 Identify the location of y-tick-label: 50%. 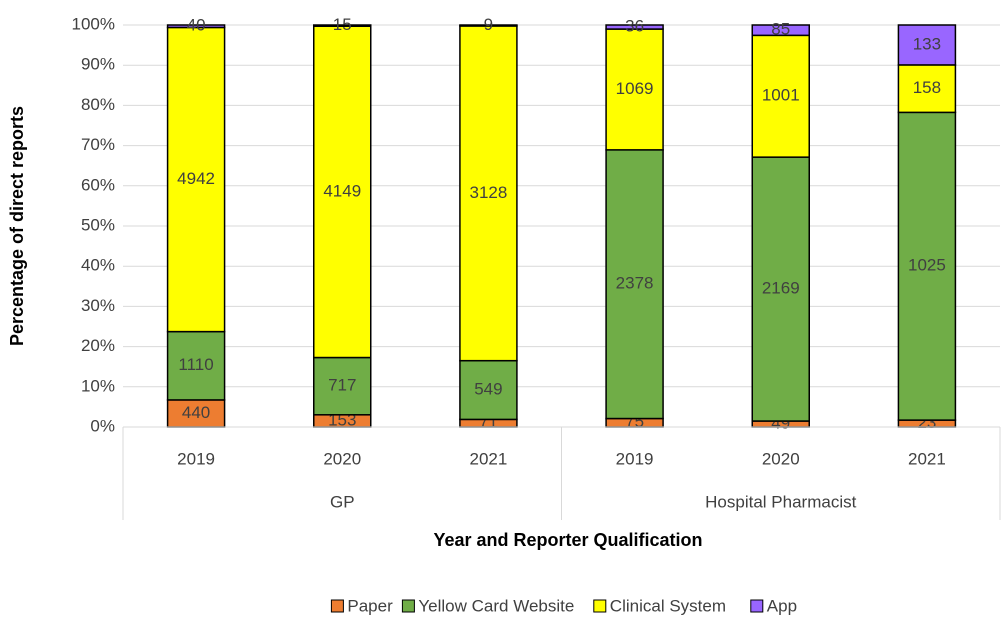
(98, 224).